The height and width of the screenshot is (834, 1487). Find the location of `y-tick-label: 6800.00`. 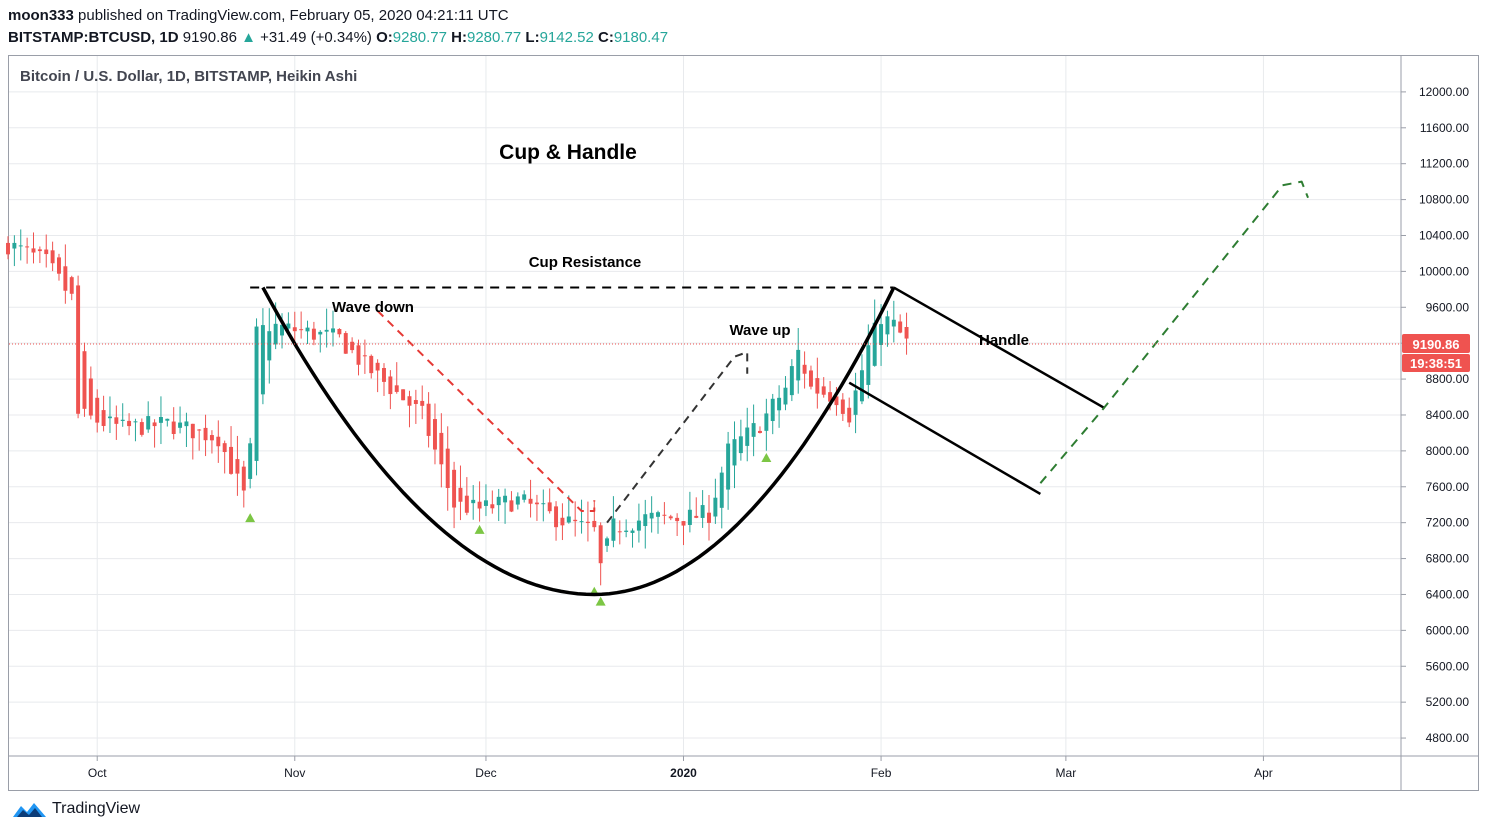

y-tick-label: 6800.00 is located at coordinates (1448, 559).